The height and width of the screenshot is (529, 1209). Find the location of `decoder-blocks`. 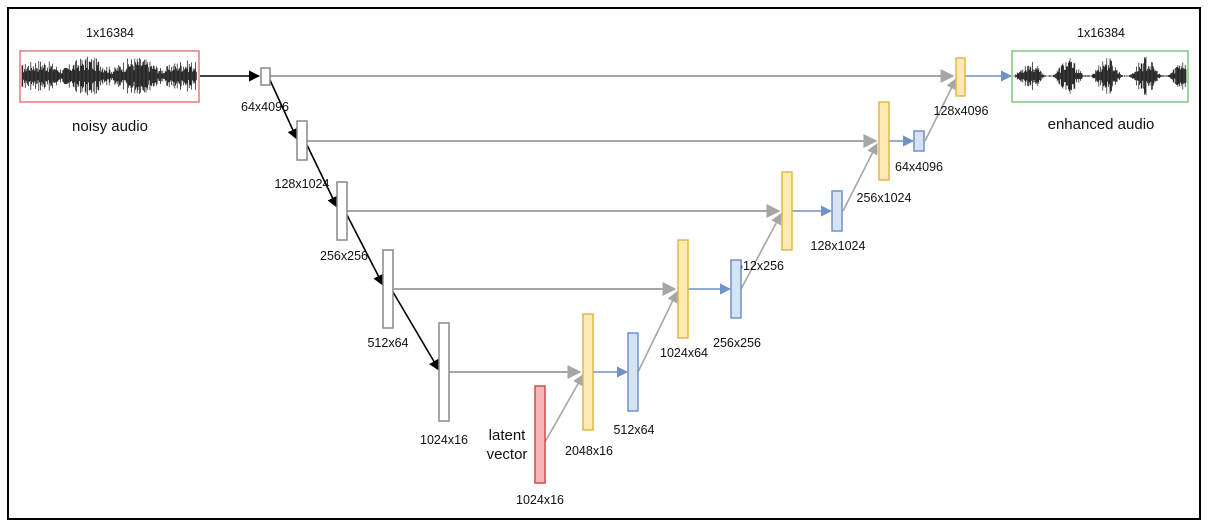

decoder-blocks is located at coordinates (776, 271).